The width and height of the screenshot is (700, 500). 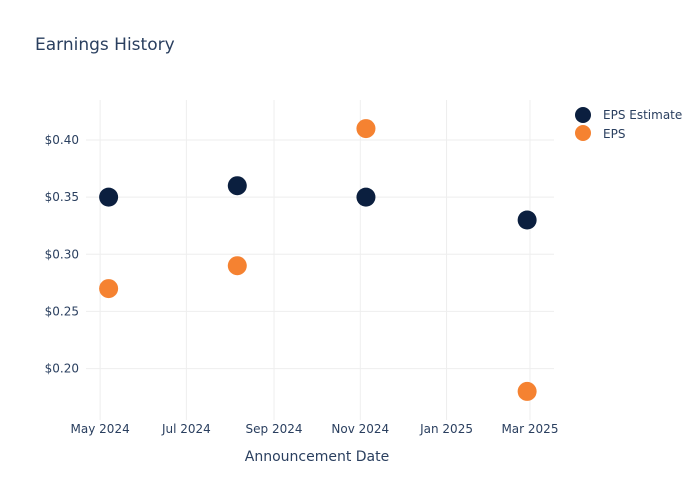 What do you see at coordinates (614, 134) in the screenshot?
I see `legend-label-eps: EPS` at bounding box center [614, 134].